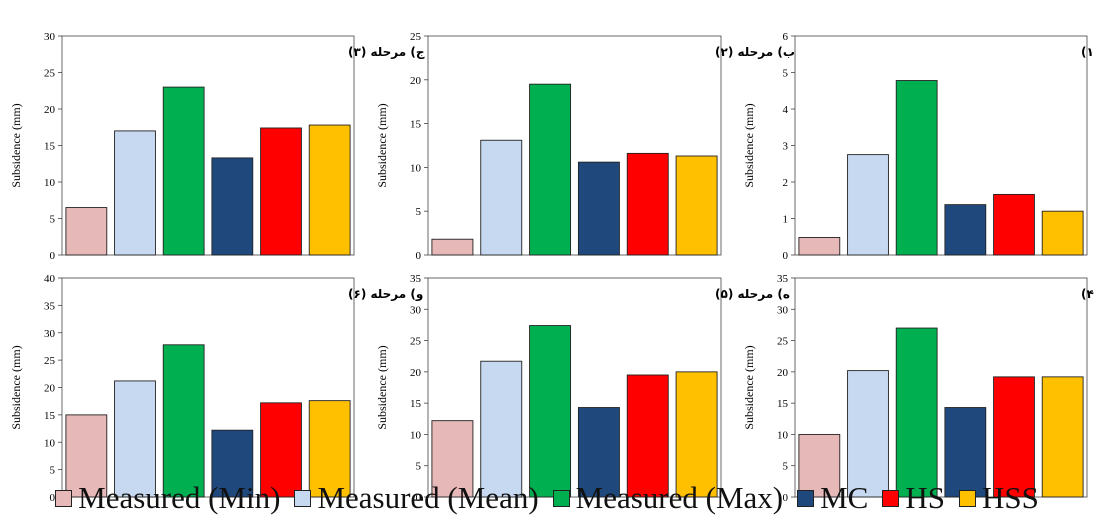  I want to click on legend-item-measured-min: Measured (Min), so click(167, 498).